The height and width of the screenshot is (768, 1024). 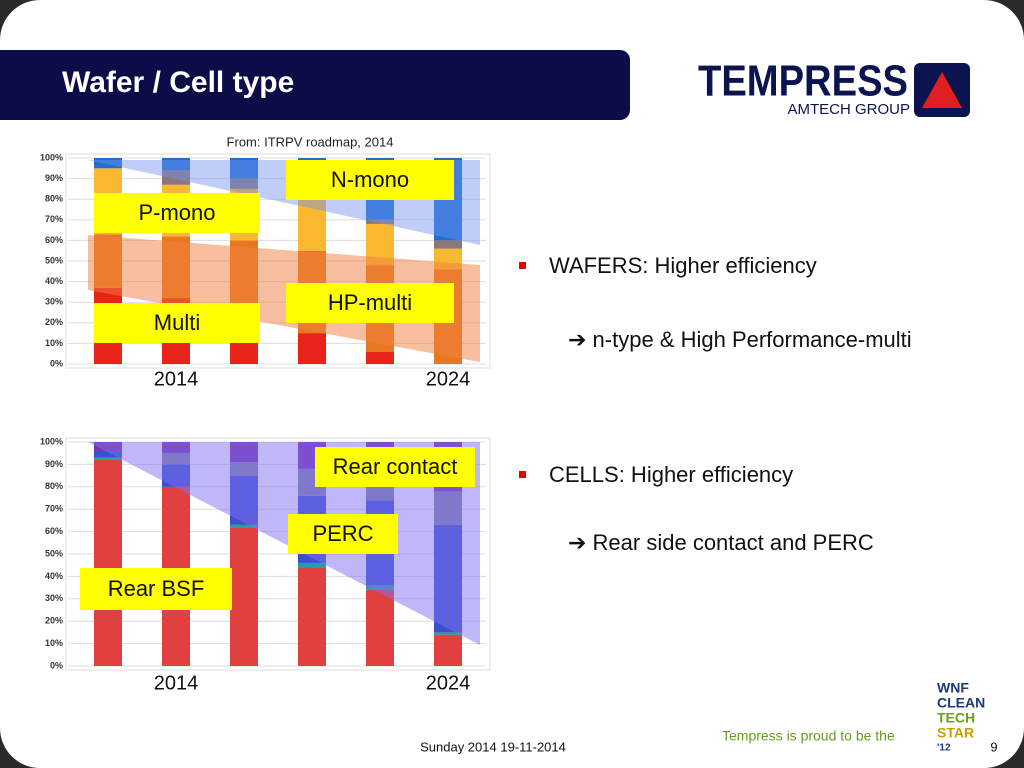 What do you see at coordinates (808, 736) in the screenshot?
I see `footer-proud: Tempress is proud to be the` at bounding box center [808, 736].